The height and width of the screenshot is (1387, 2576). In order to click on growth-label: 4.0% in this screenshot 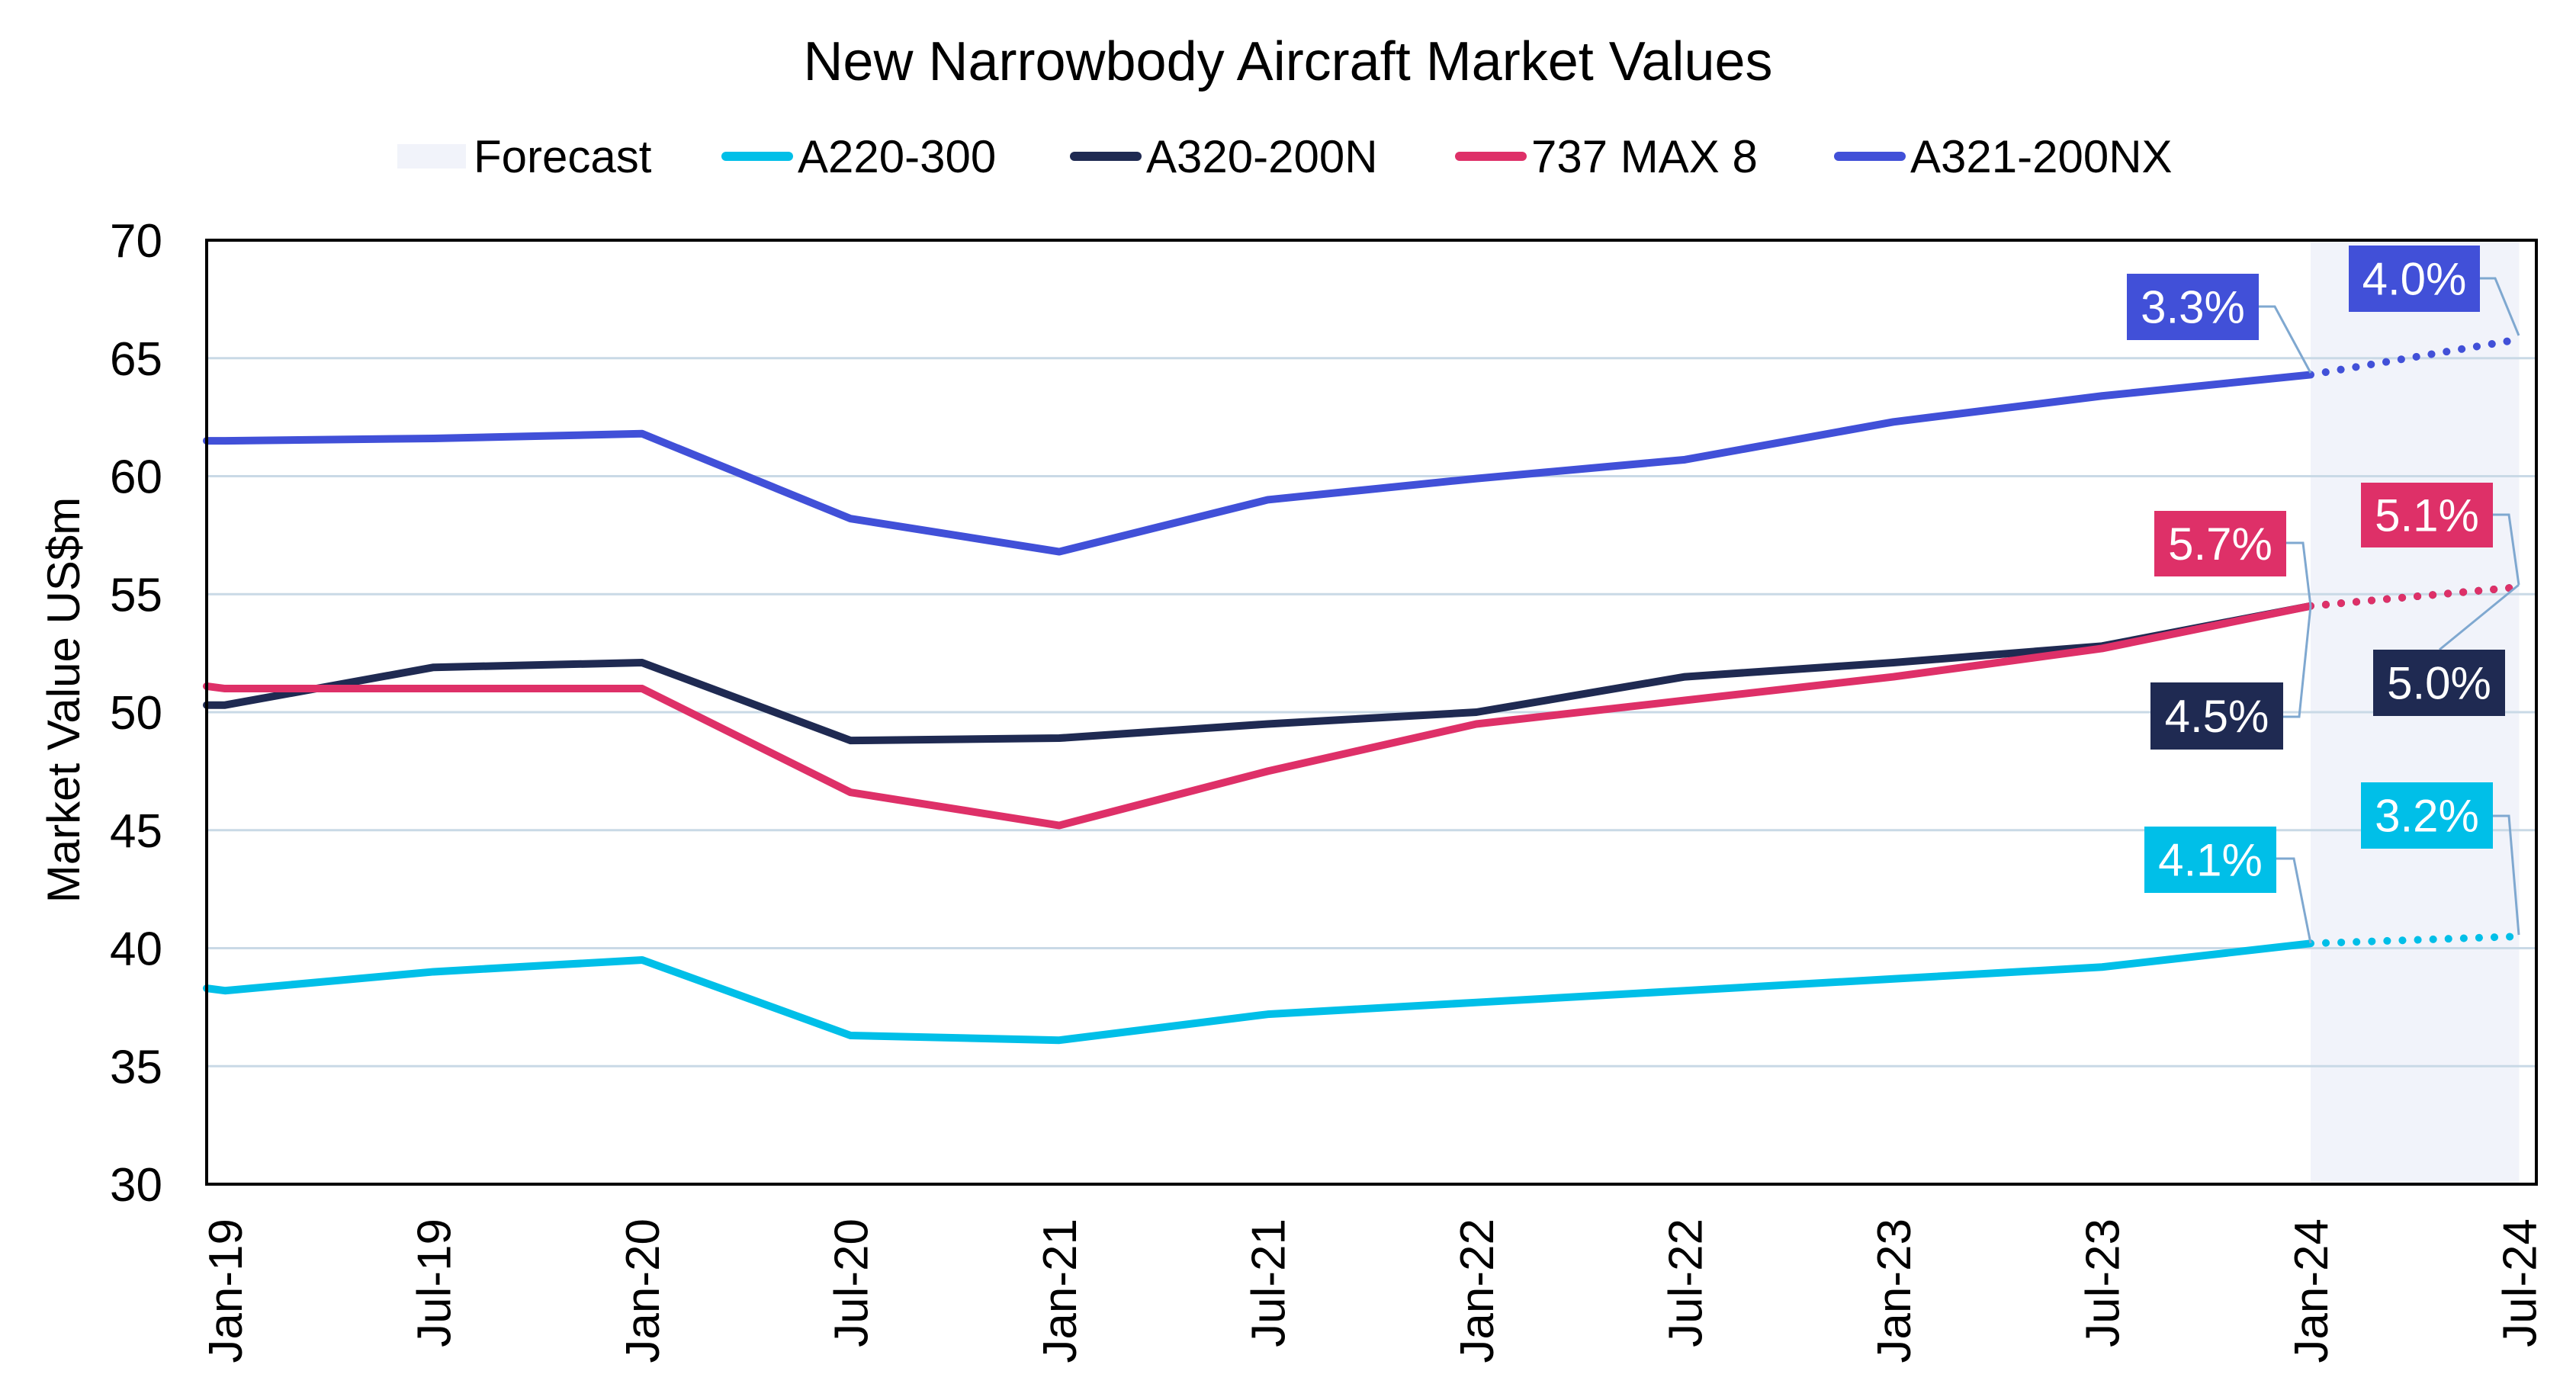, I will do `click(2434, 291)`.